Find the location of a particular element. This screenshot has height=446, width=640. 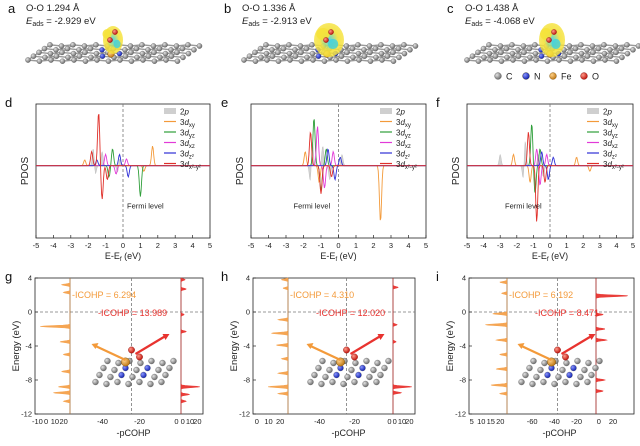

oxygen-legend-label: O is located at coordinates (595, 77).